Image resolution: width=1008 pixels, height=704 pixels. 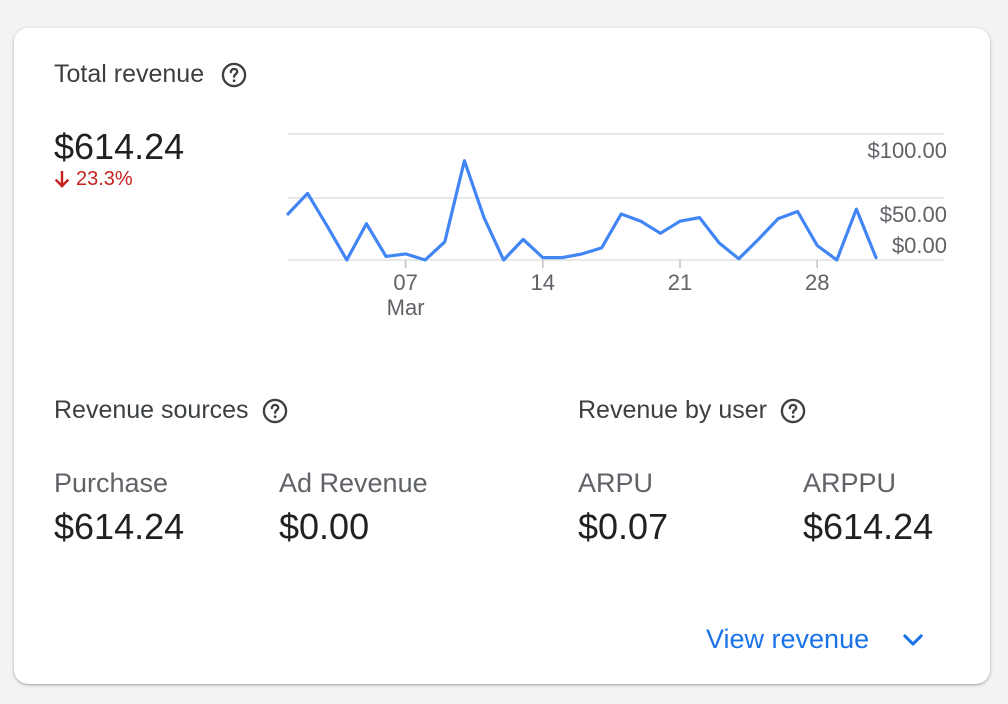 I want to click on card-title: Total revenue, so click(x=129, y=74).